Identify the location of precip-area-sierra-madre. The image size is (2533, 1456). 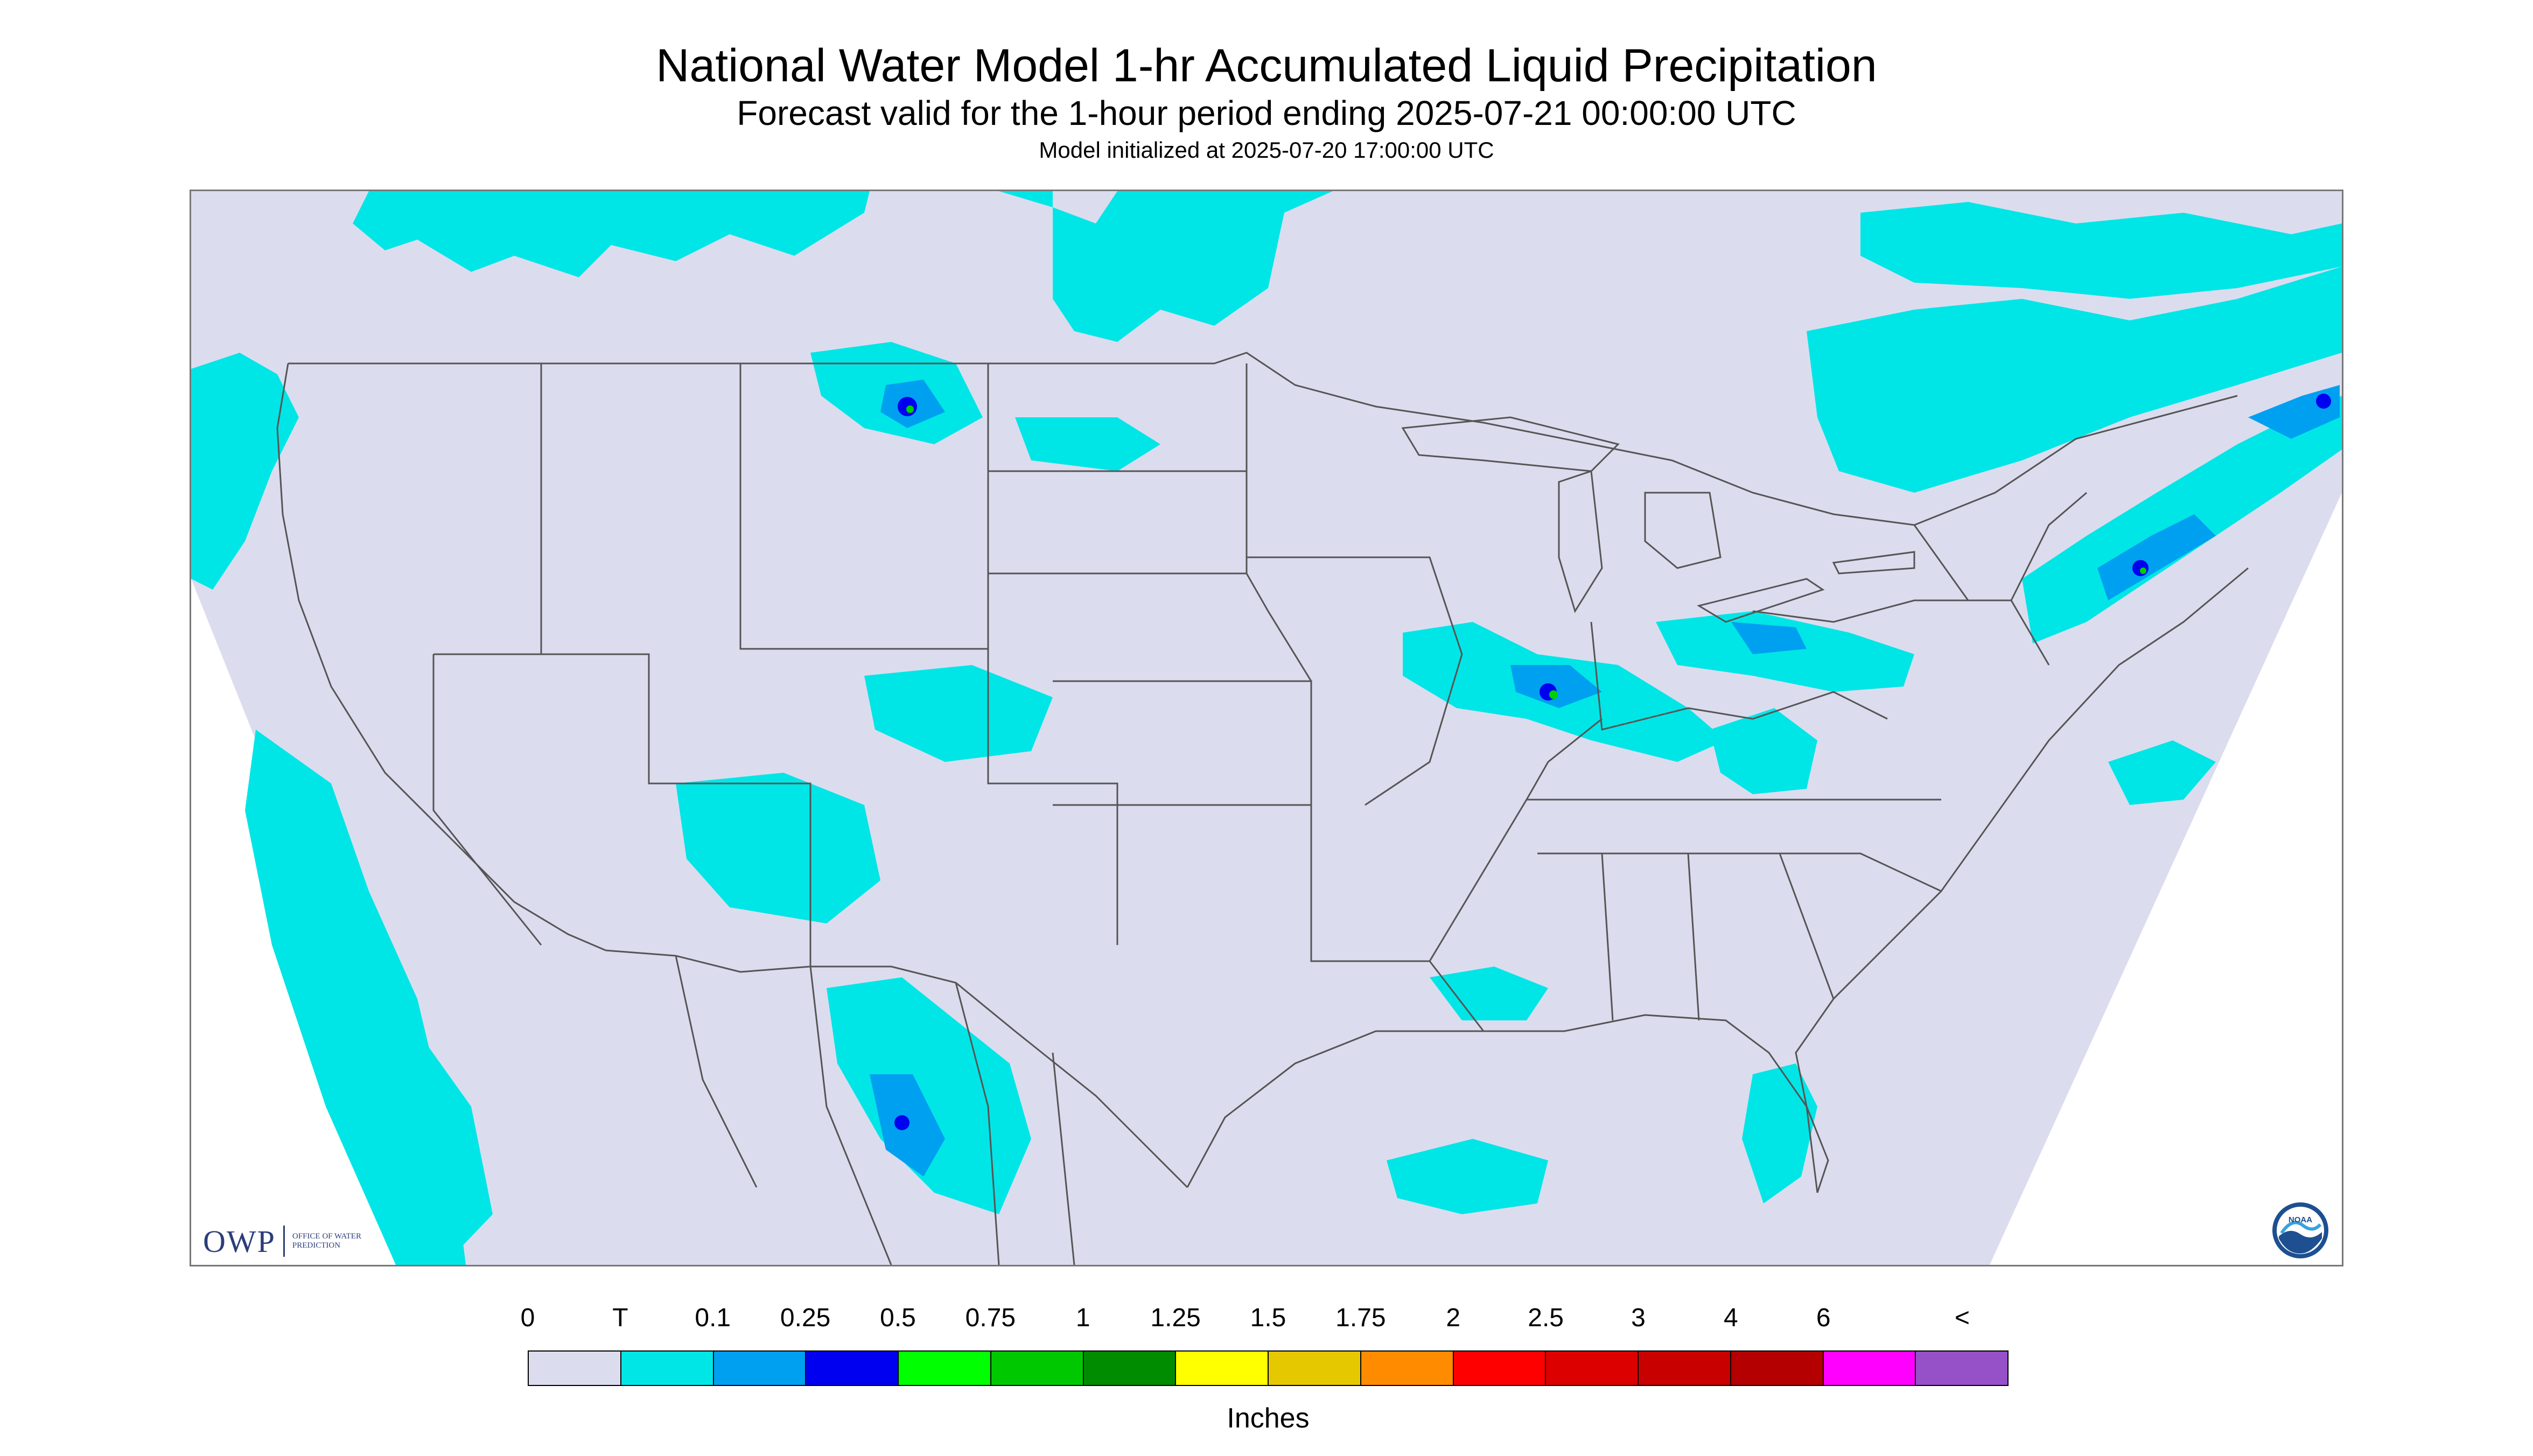
(929, 1095).